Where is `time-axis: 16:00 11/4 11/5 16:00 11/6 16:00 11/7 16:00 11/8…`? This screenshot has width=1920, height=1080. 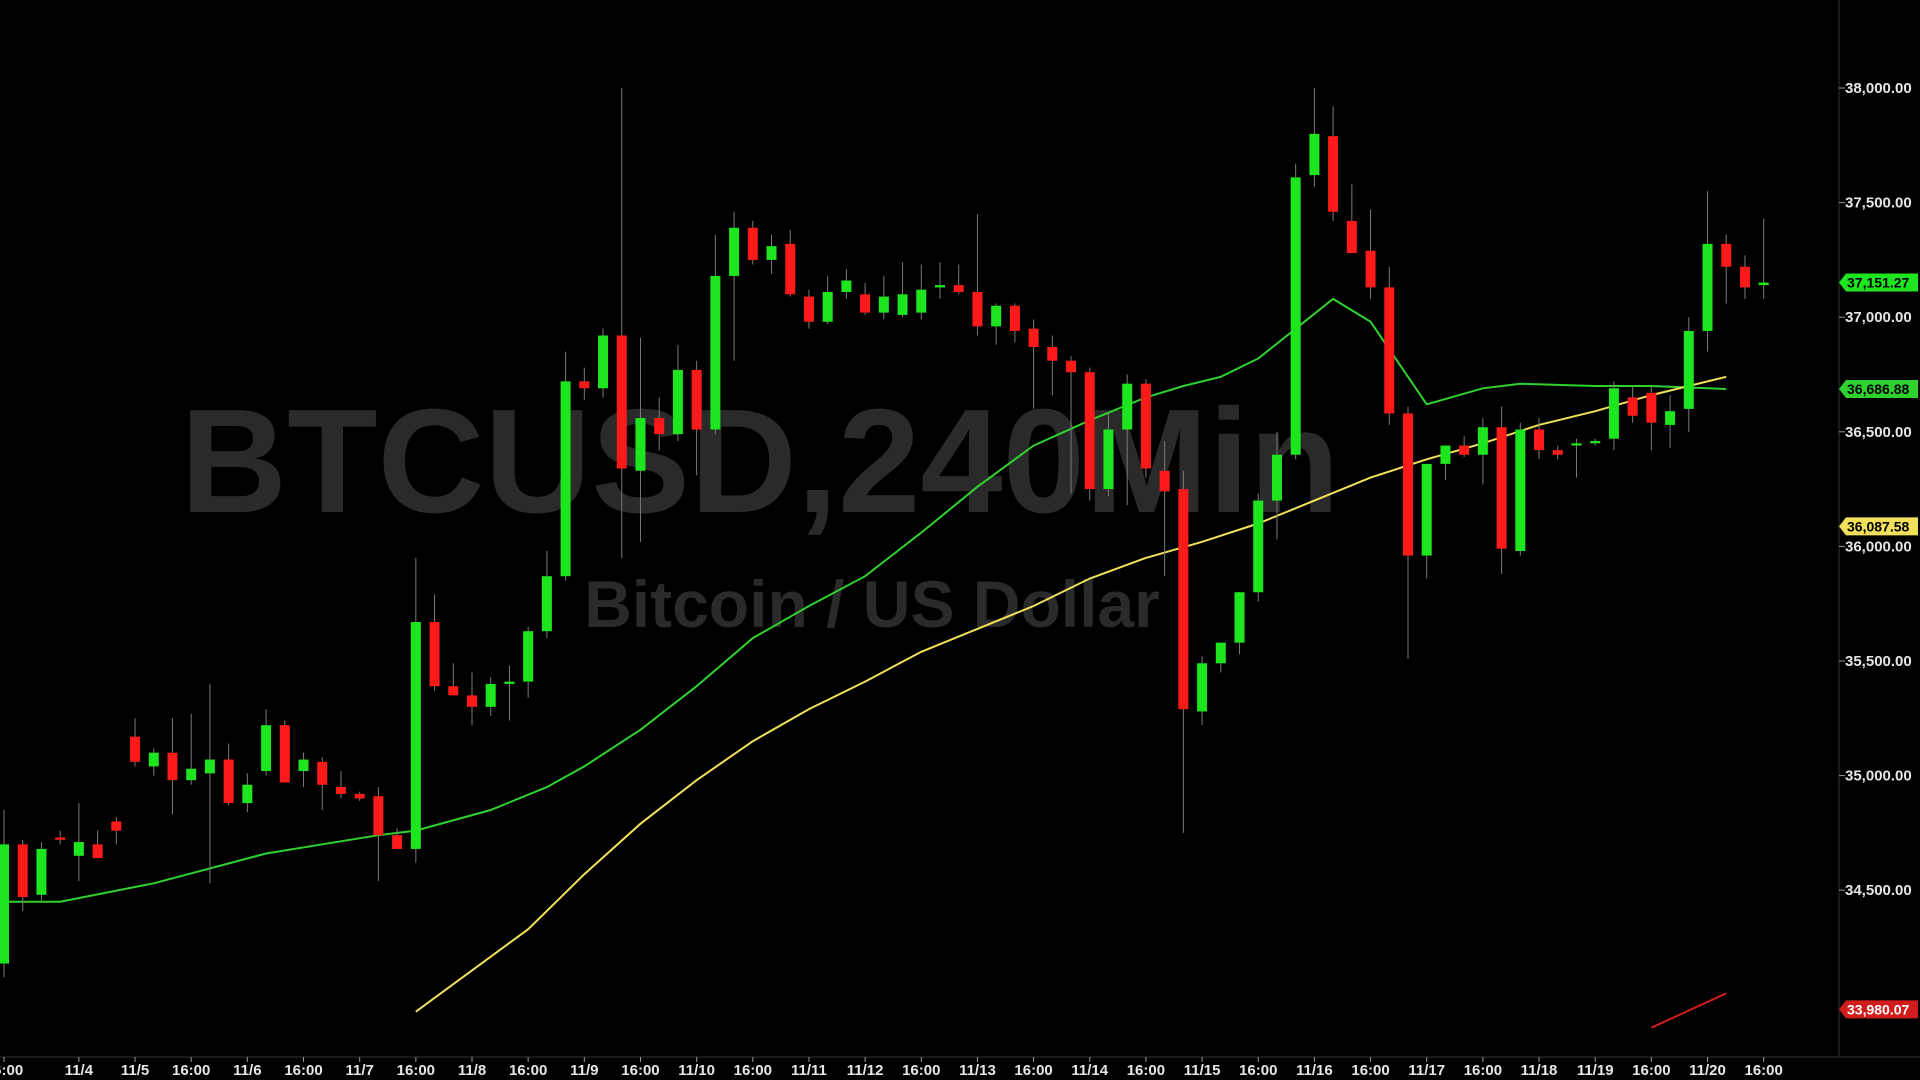 time-axis: 16:00 11/4 11/5 16:00 11/6 16:00 11/7 16:00 11/8… is located at coordinates (891, 1068).